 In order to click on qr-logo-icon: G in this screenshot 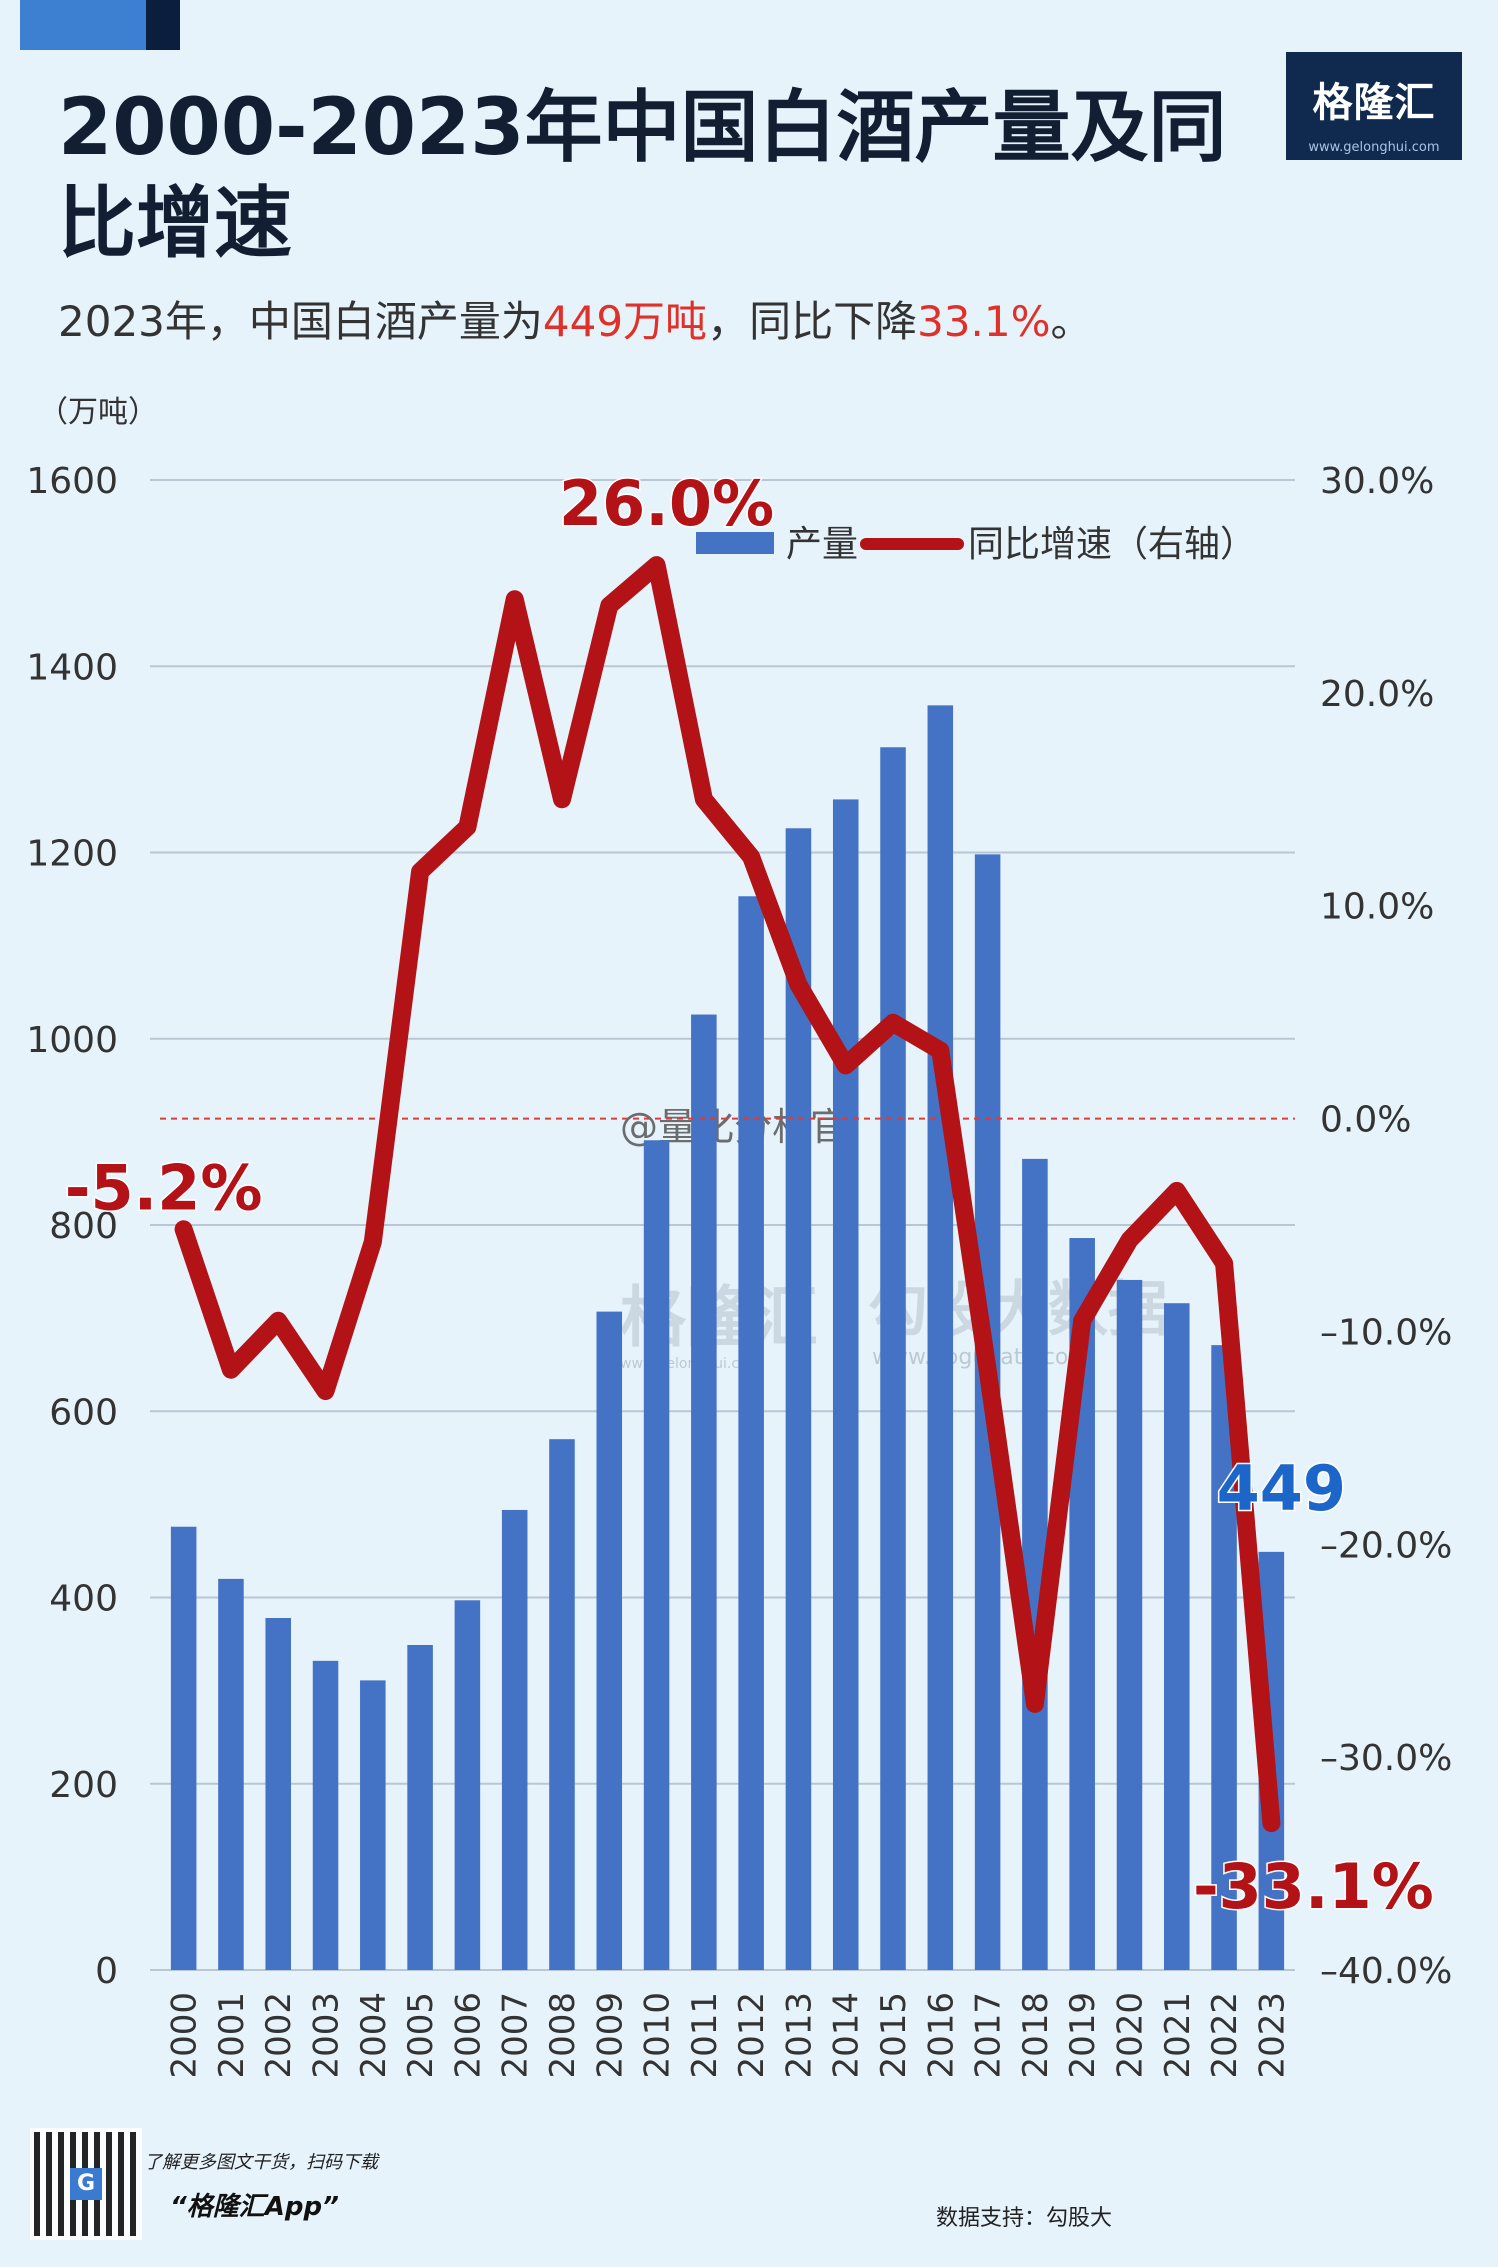, I will do `click(86, 2184)`.